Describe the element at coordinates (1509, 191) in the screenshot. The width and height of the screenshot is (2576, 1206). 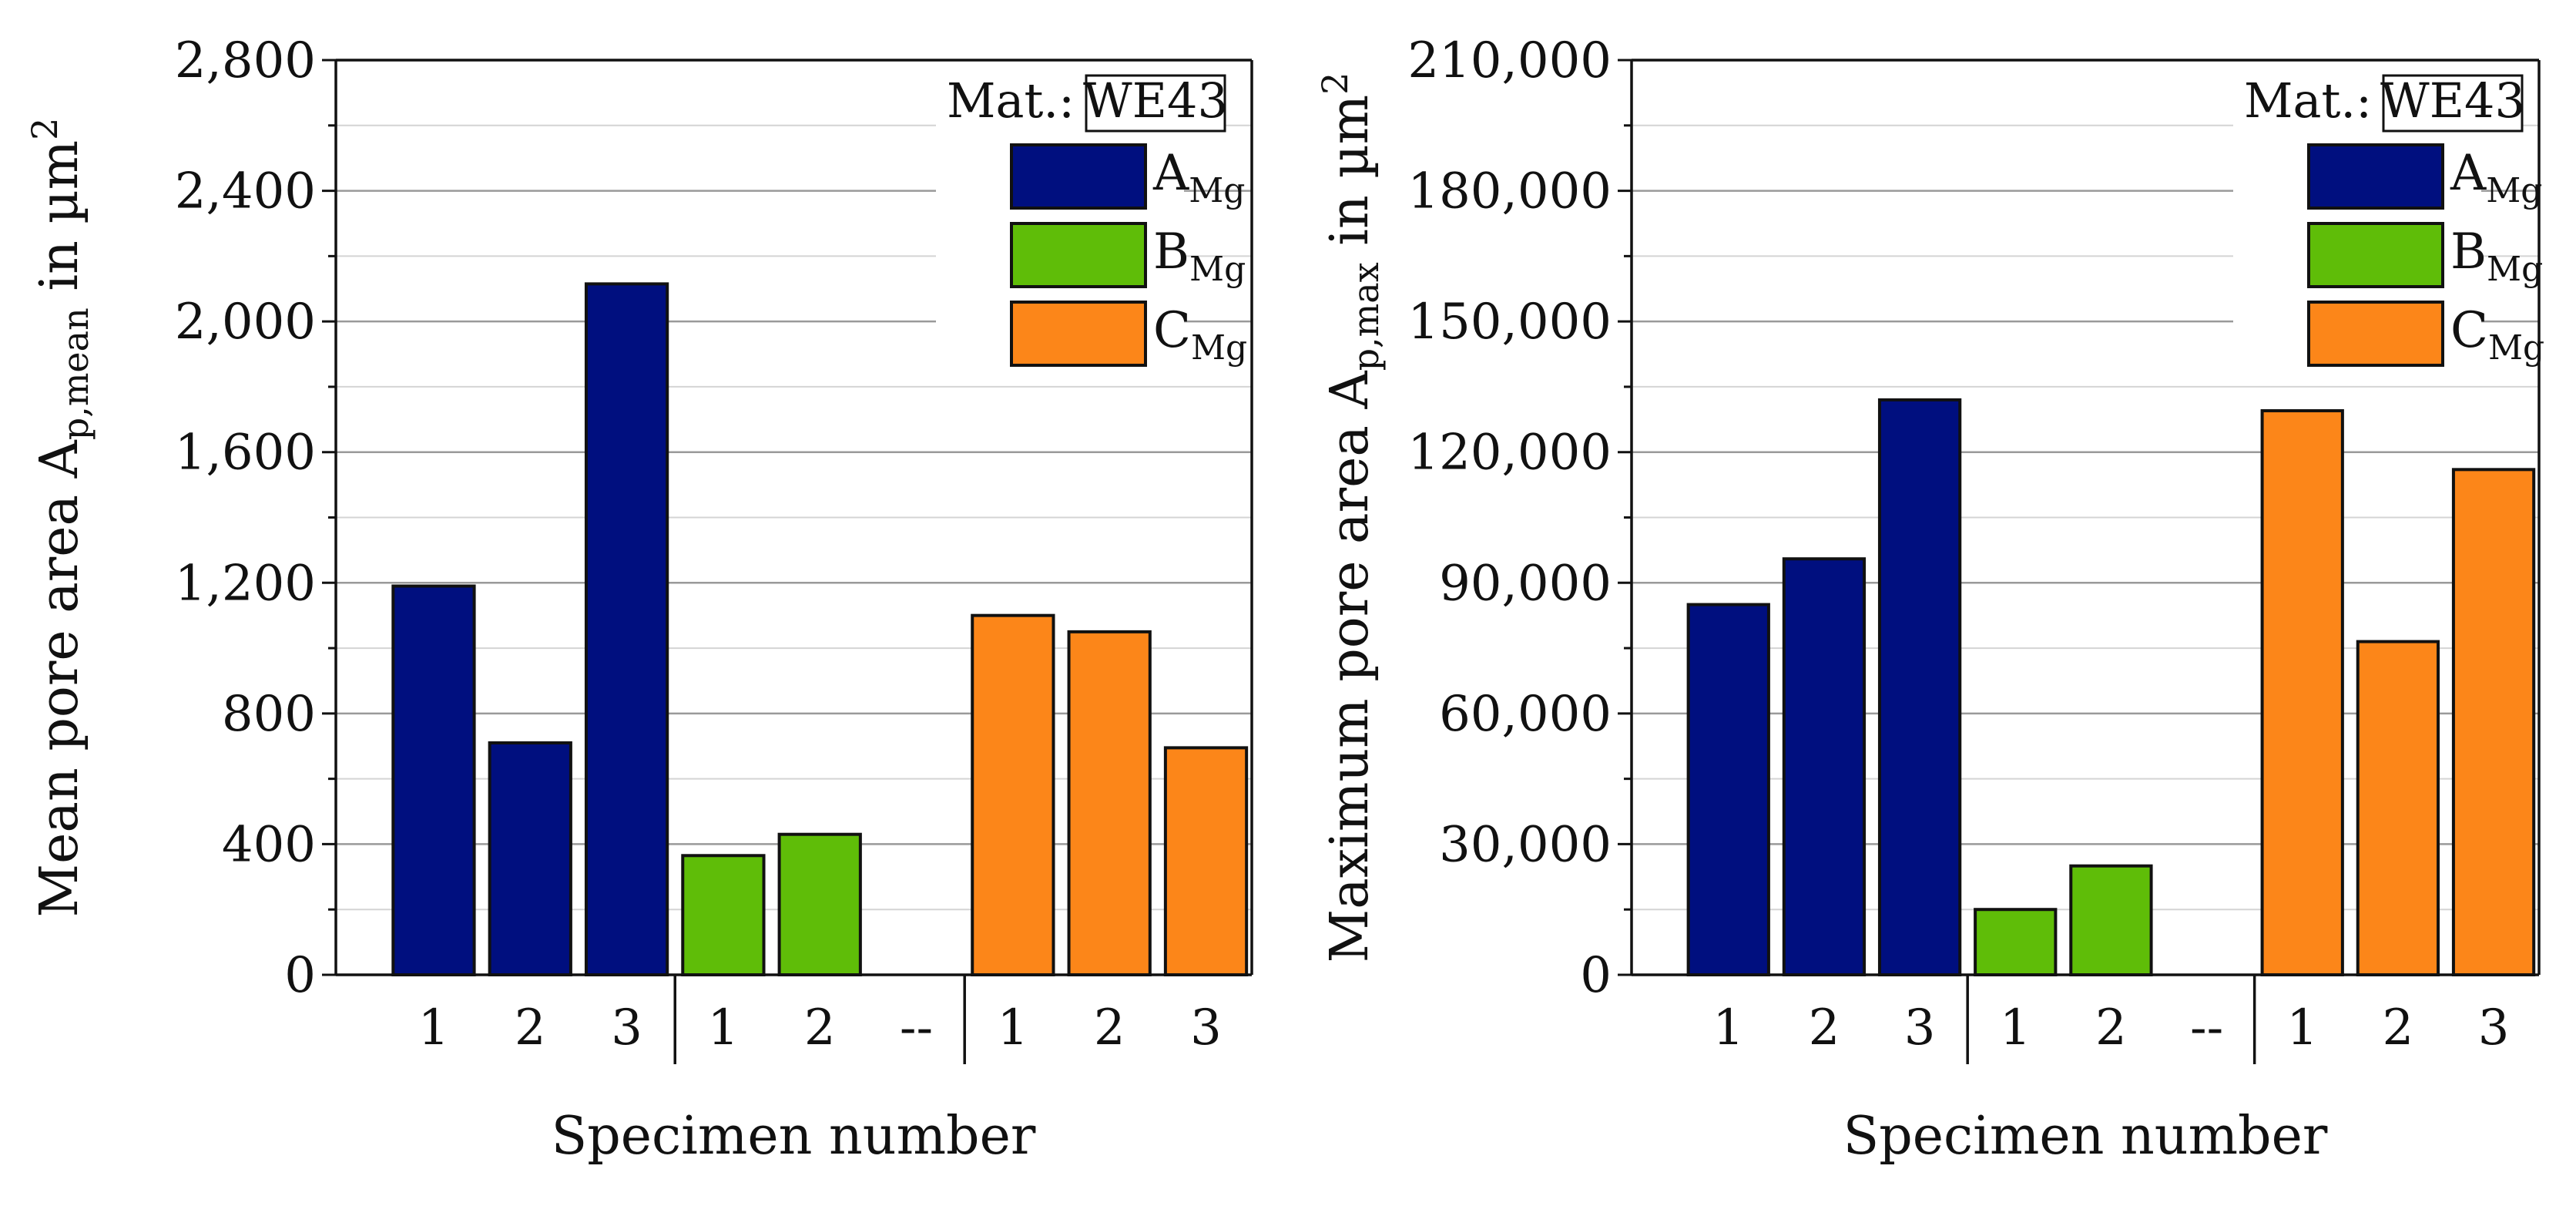
I see `y-tick-label: 180,000` at that location.